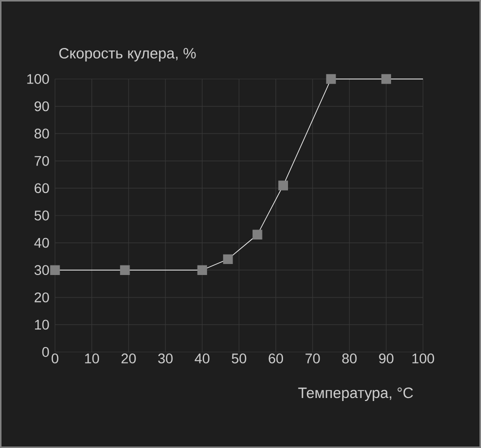  I want to click on y-tick-label: 100, so click(38, 79).